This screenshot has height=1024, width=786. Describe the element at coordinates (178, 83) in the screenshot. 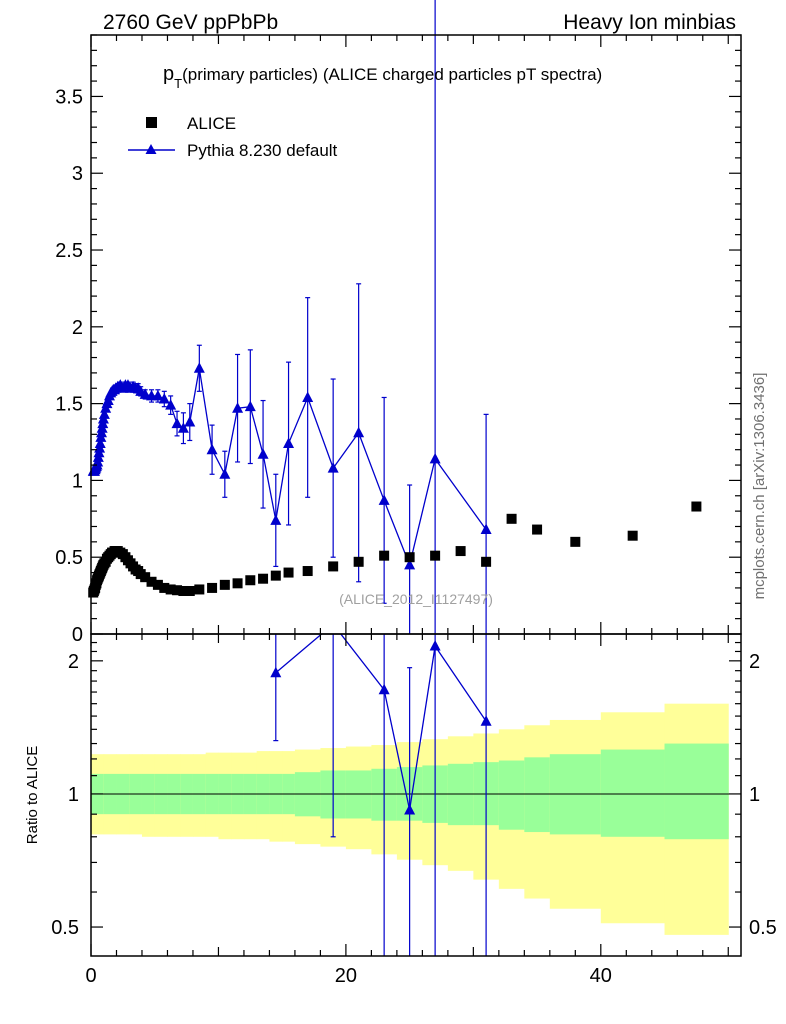

I see `chart-title-subscript: T` at that location.